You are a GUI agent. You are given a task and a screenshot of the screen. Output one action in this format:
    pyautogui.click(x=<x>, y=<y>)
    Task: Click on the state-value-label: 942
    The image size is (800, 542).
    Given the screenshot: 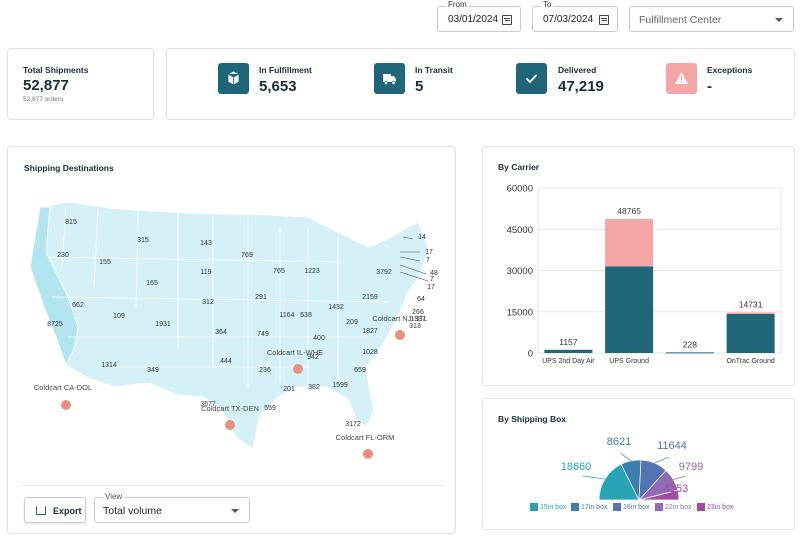 What is the action you would take?
    pyautogui.click(x=313, y=357)
    